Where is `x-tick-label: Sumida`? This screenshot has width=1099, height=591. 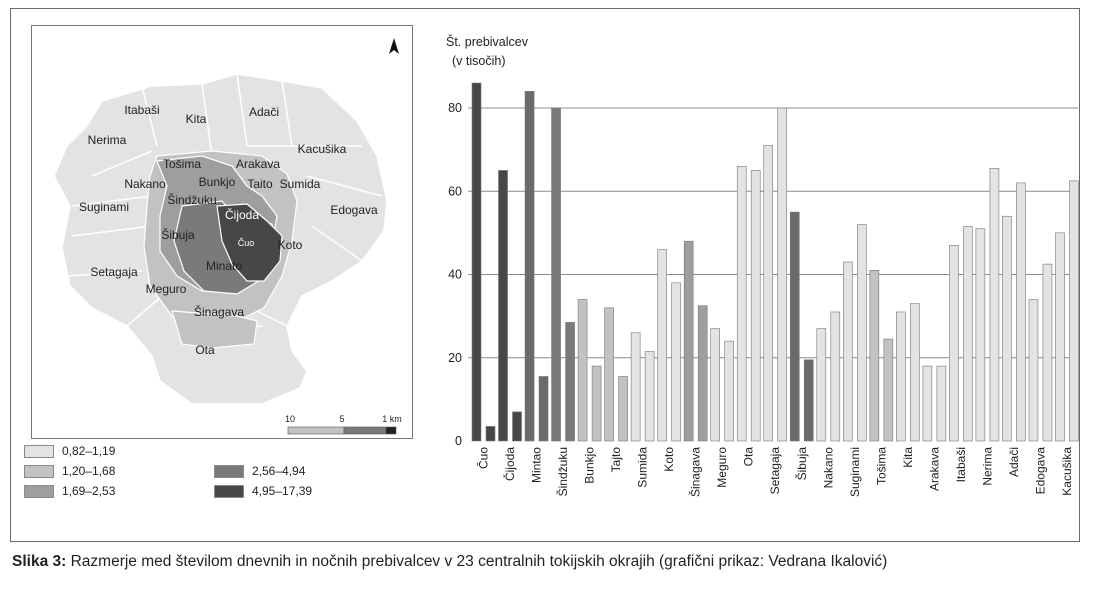 x-tick-label: Sumida is located at coordinates (643, 467).